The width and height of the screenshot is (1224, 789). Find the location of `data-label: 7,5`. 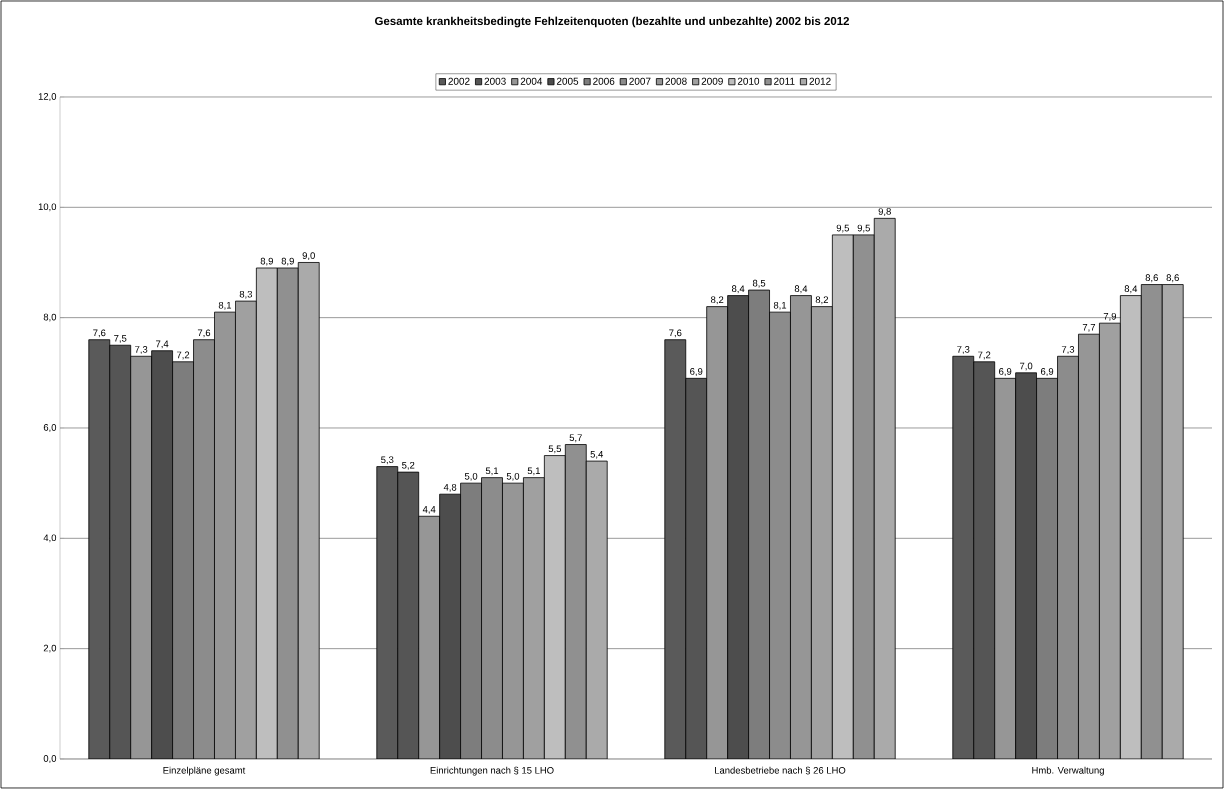

data-label: 7,5 is located at coordinates (120, 339).